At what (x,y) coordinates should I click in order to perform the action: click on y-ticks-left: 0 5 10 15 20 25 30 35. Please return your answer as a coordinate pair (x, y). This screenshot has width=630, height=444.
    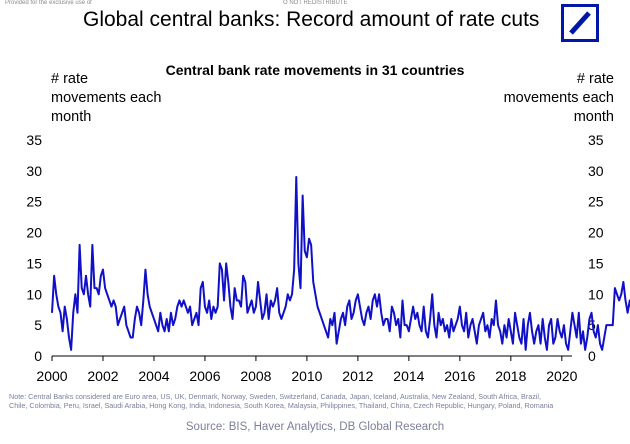
    Looking at the image, I should click on (34, 248).